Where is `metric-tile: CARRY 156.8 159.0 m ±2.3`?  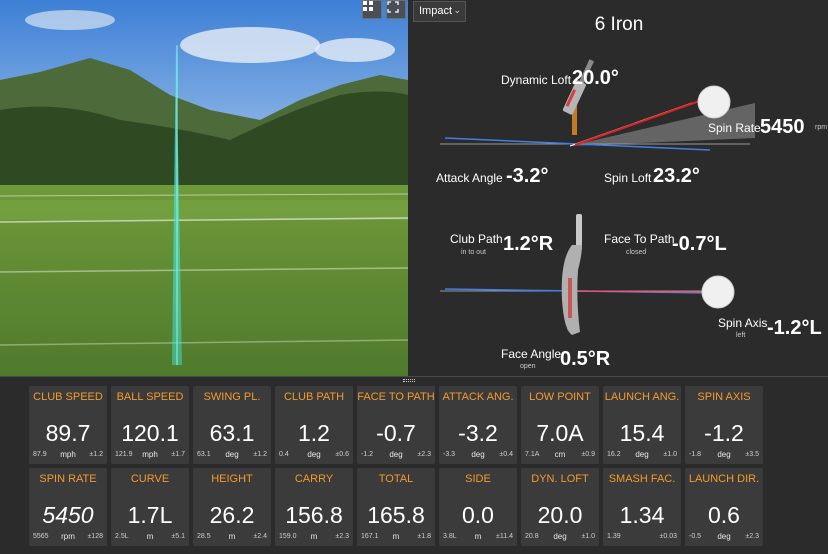
metric-tile: CARRY 156.8 159.0 m ±2.3 is located at coordinates (314, 507).